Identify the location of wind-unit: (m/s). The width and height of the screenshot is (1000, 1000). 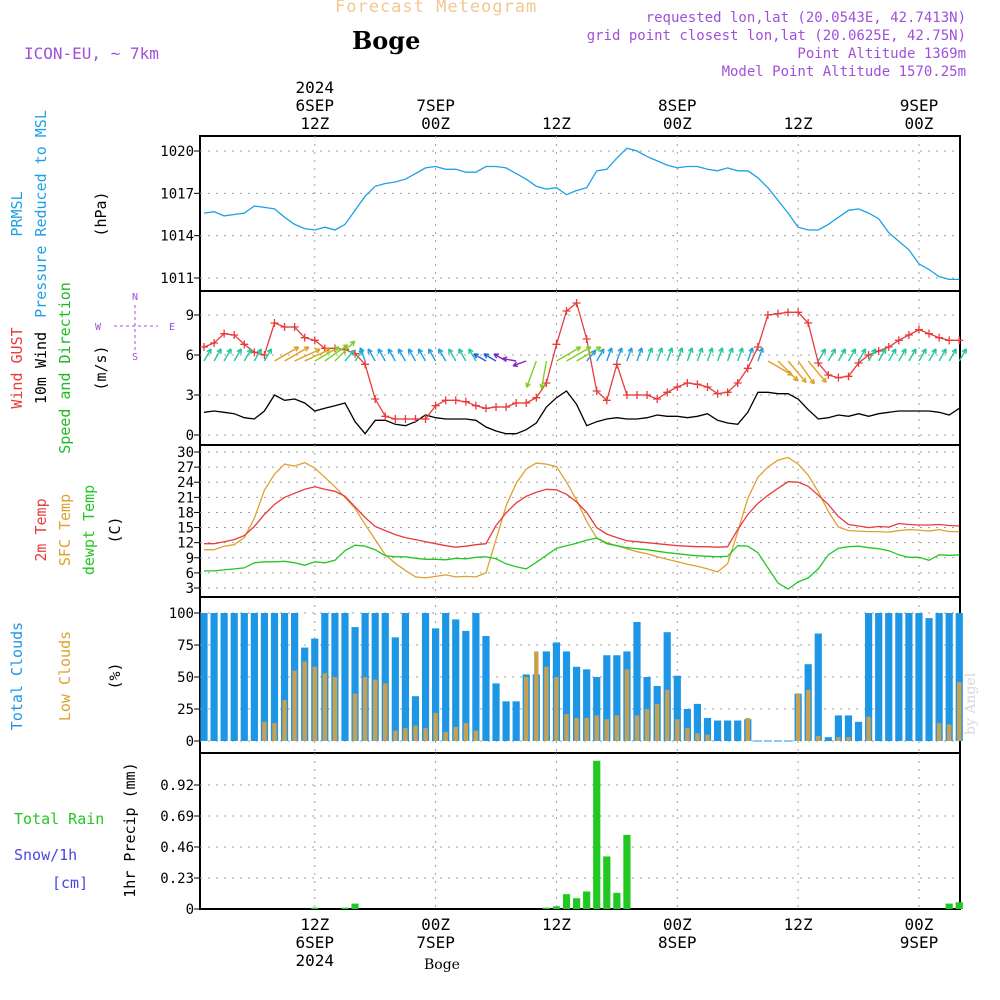
(101, 367).